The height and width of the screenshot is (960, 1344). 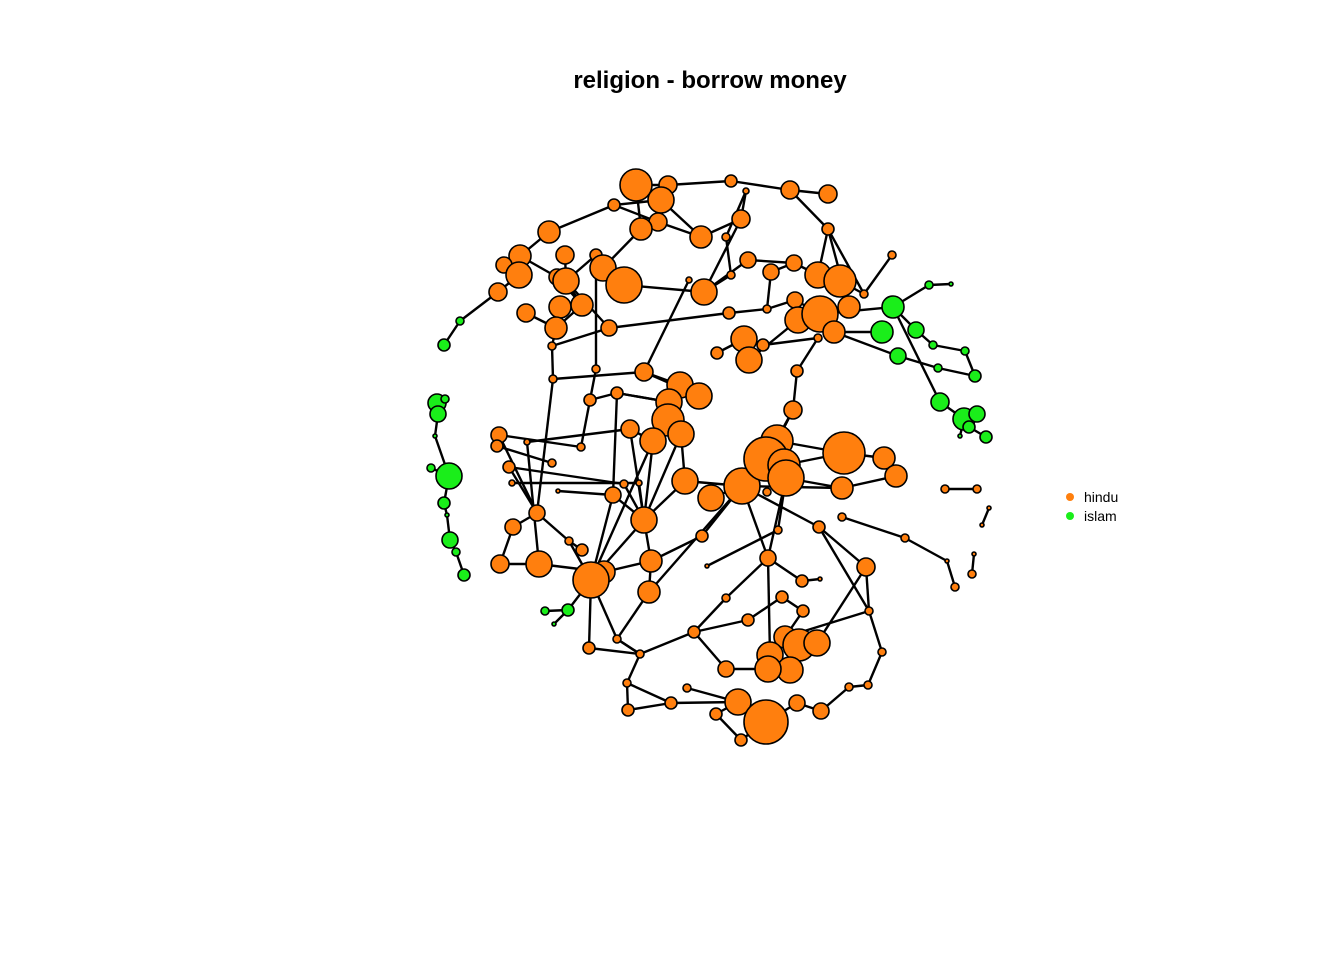 What do you see at coordinates (1092, 506) in the screenshot?
I see `legend: hindu islam` at bounding box center [1092, 506].